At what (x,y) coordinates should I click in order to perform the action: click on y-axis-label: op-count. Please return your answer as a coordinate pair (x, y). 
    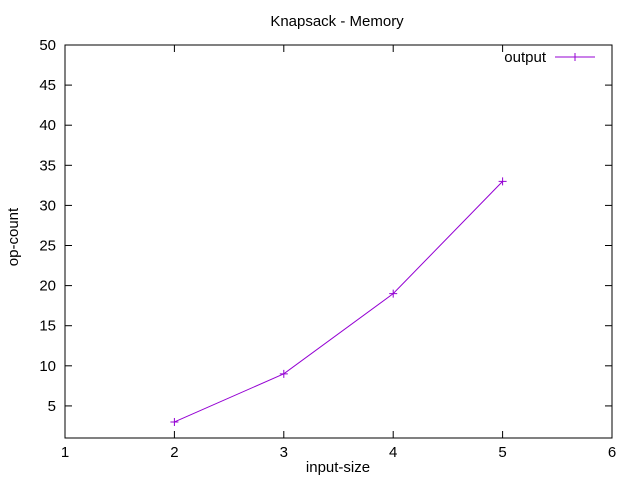
    Looking at the image, I should click on (13, 236).